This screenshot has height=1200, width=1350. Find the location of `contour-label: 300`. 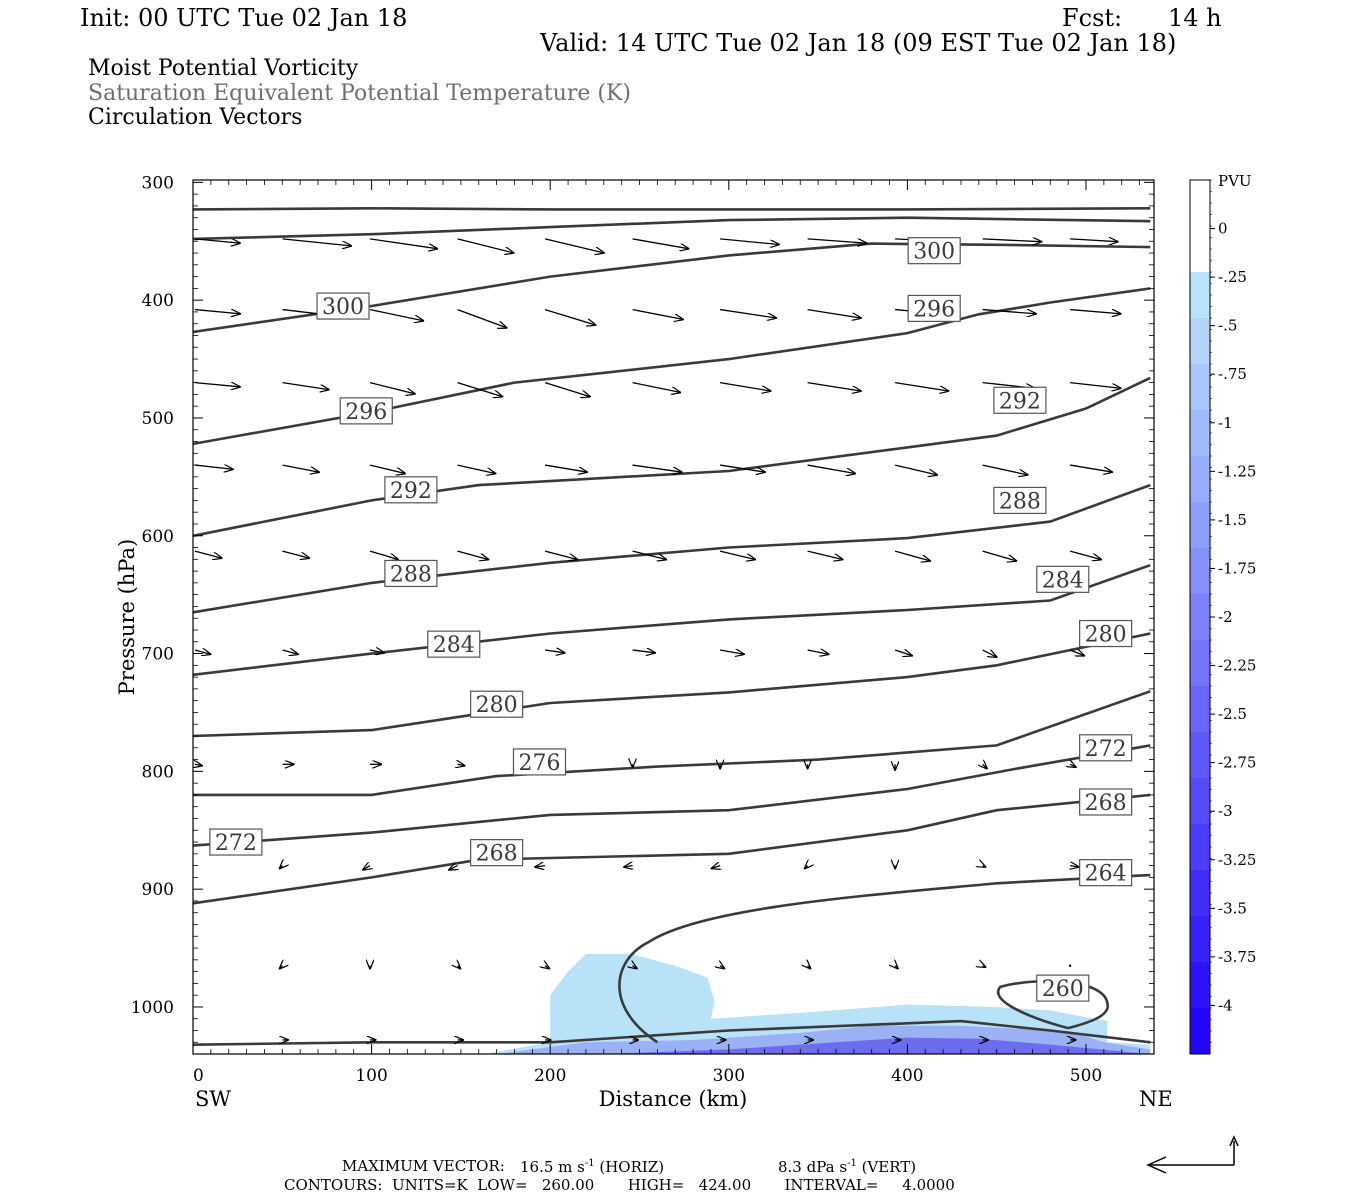

contour-label: 300 is located at coordinates (934, 251).